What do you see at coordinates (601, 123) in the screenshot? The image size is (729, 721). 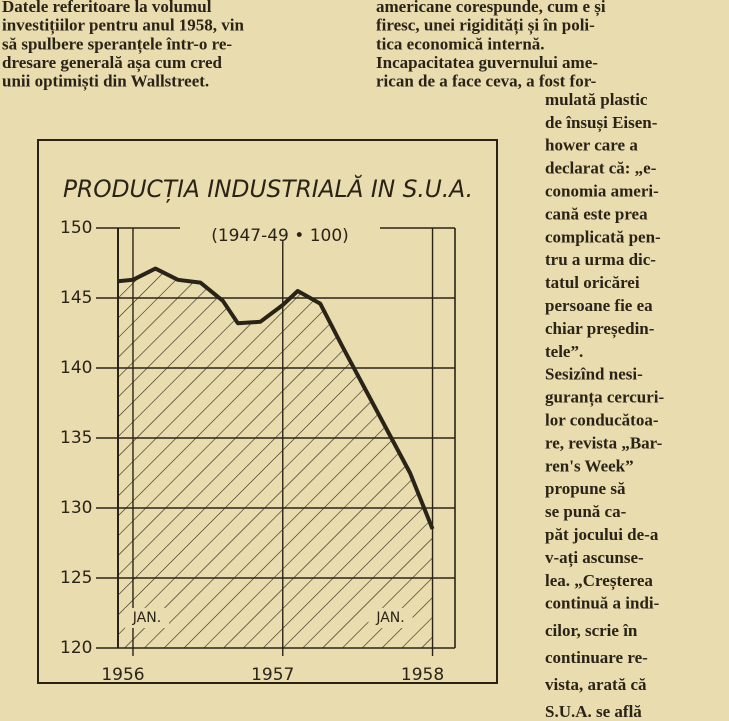 I see `text-line: de însuși Eisen-` at bounding box center [601, 123].